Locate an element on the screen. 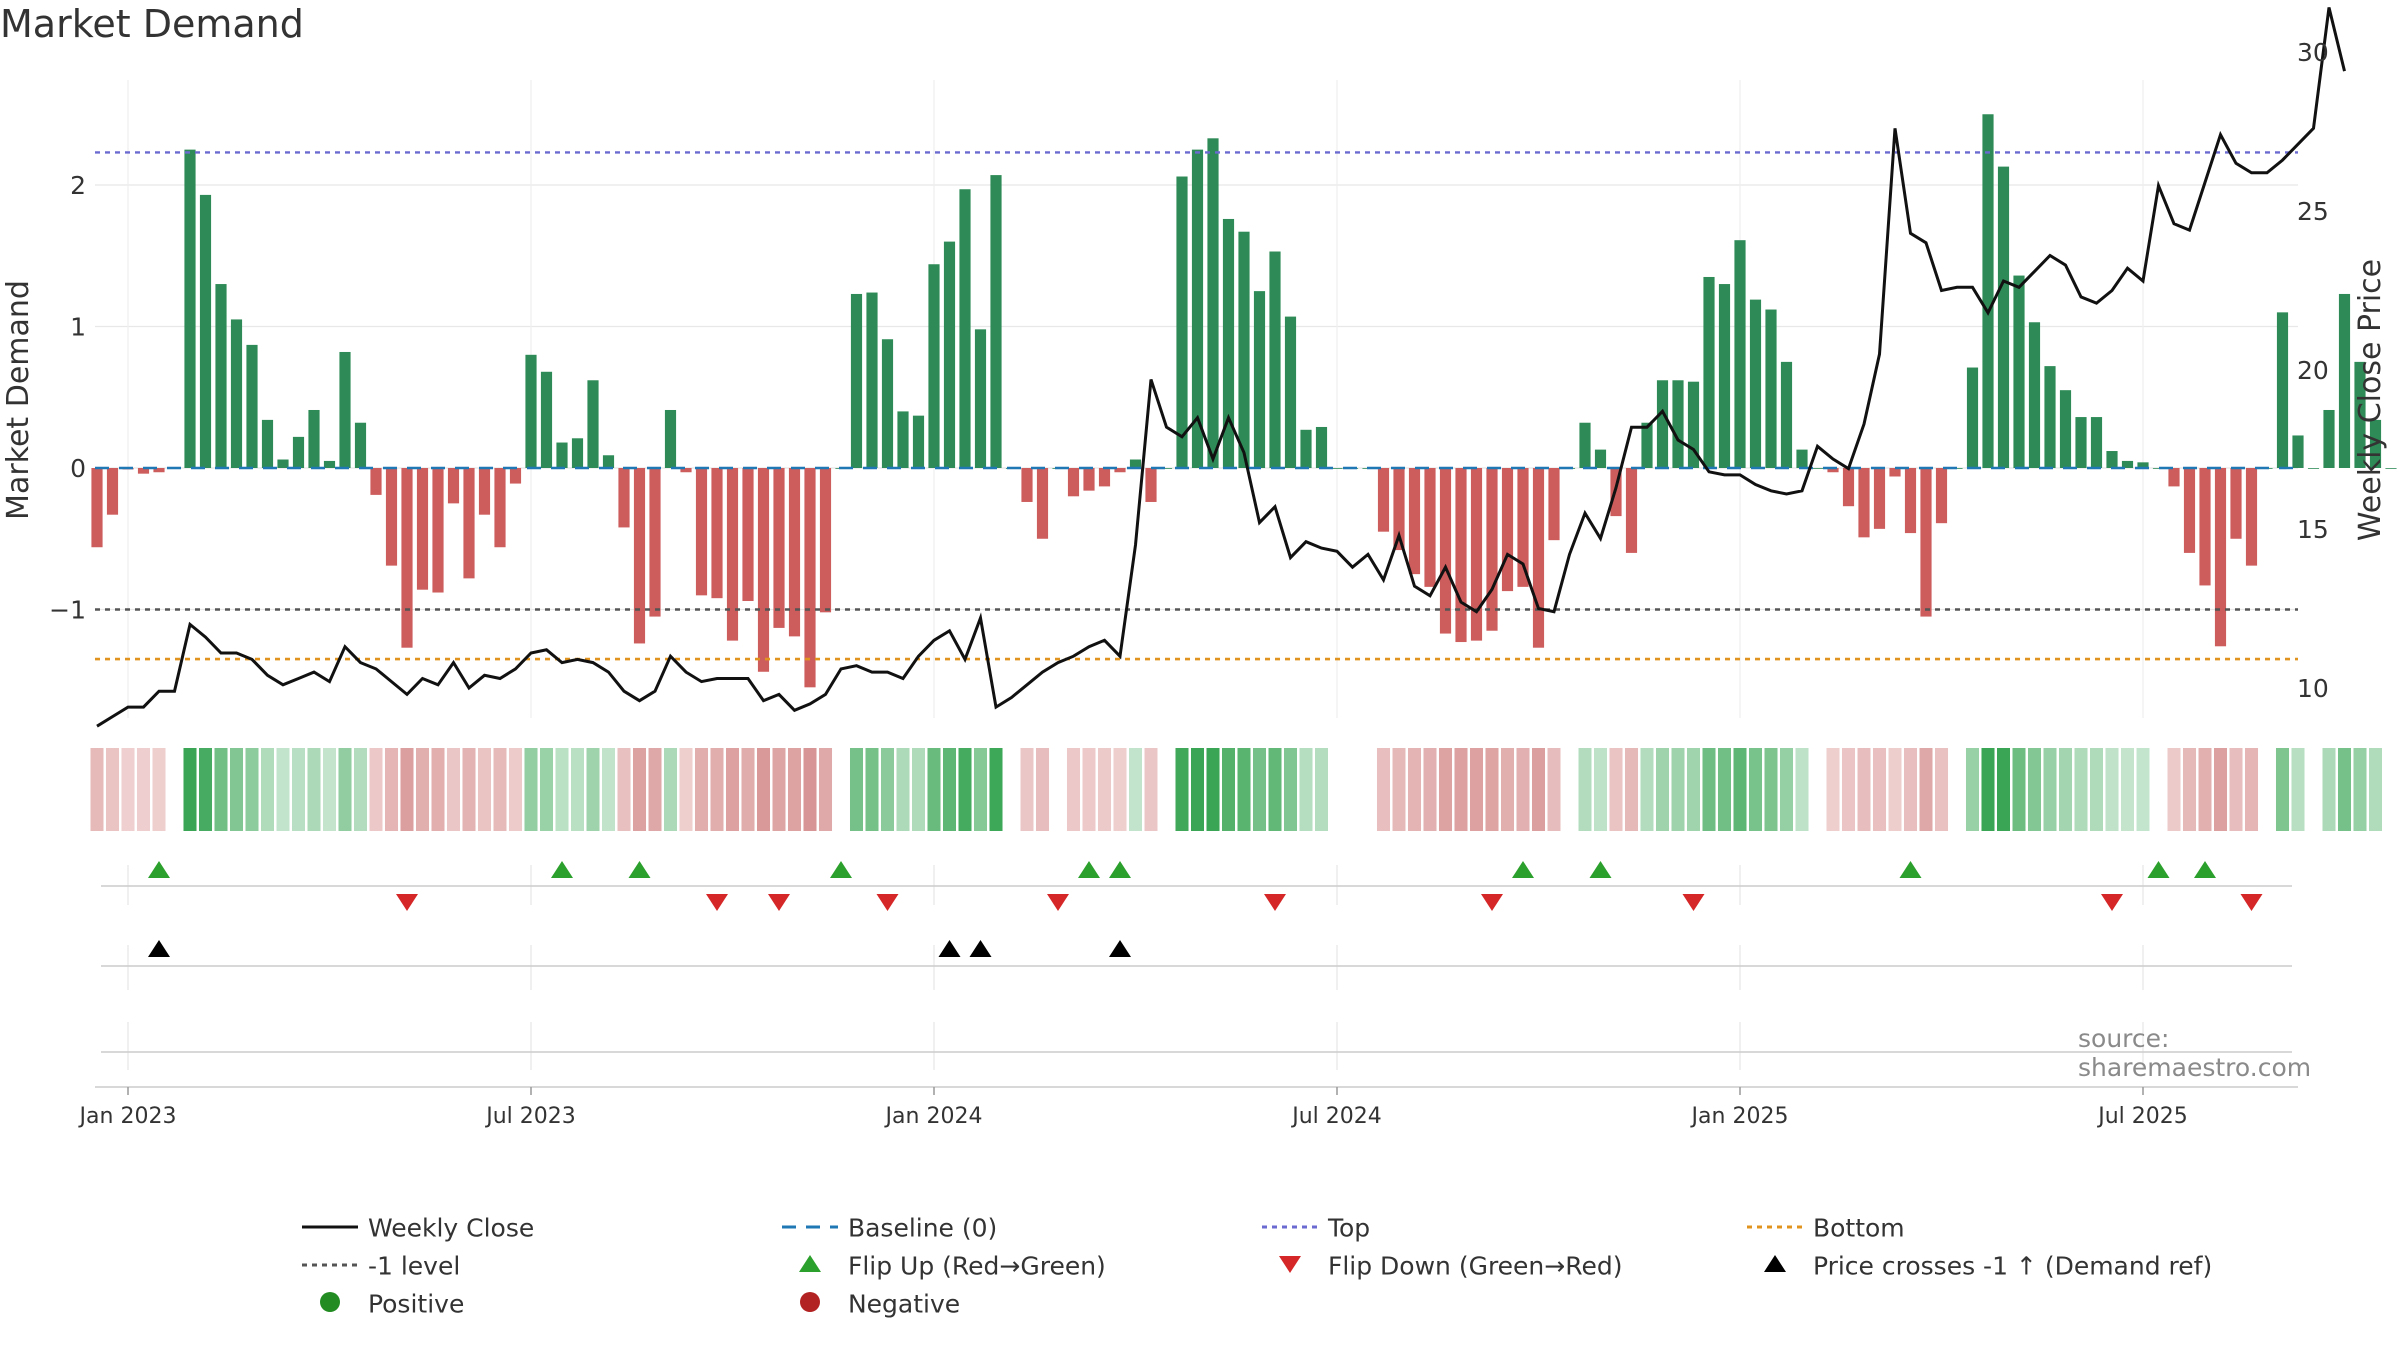 The image size is (2400, 1350). chart-title: Market Demand is located at coordinates (152, 24).